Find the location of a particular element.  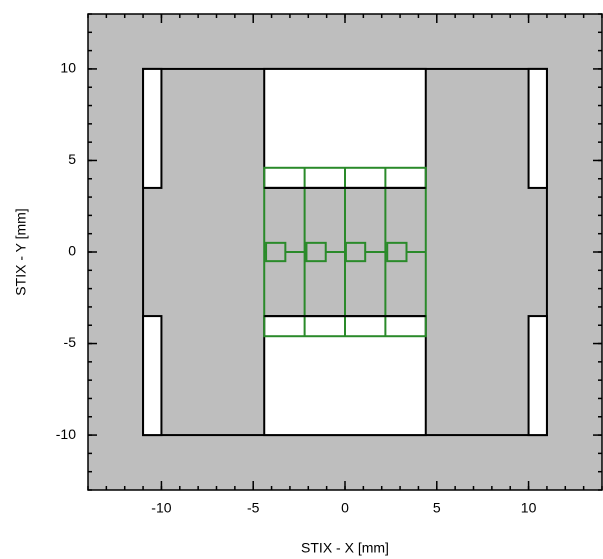

y-tick-label: -5 is located at coordinates (70, 342).